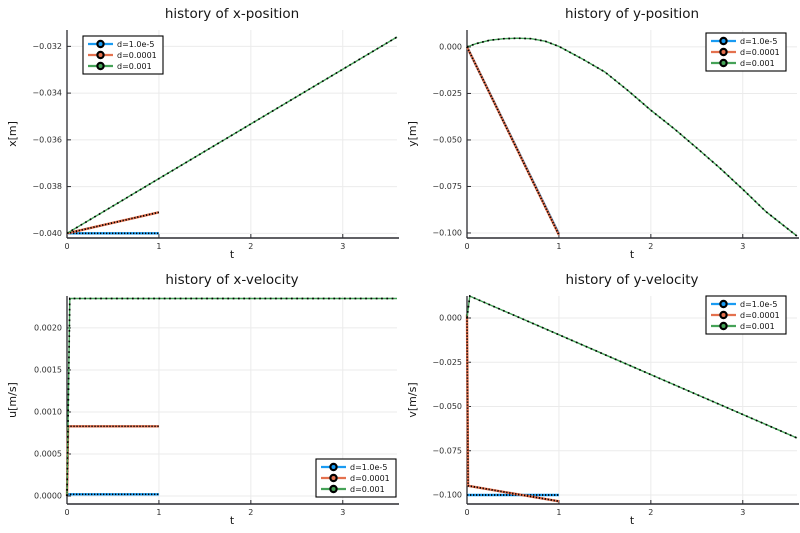  I want to click on y-tick-label: −0.032, so click(47, 46).